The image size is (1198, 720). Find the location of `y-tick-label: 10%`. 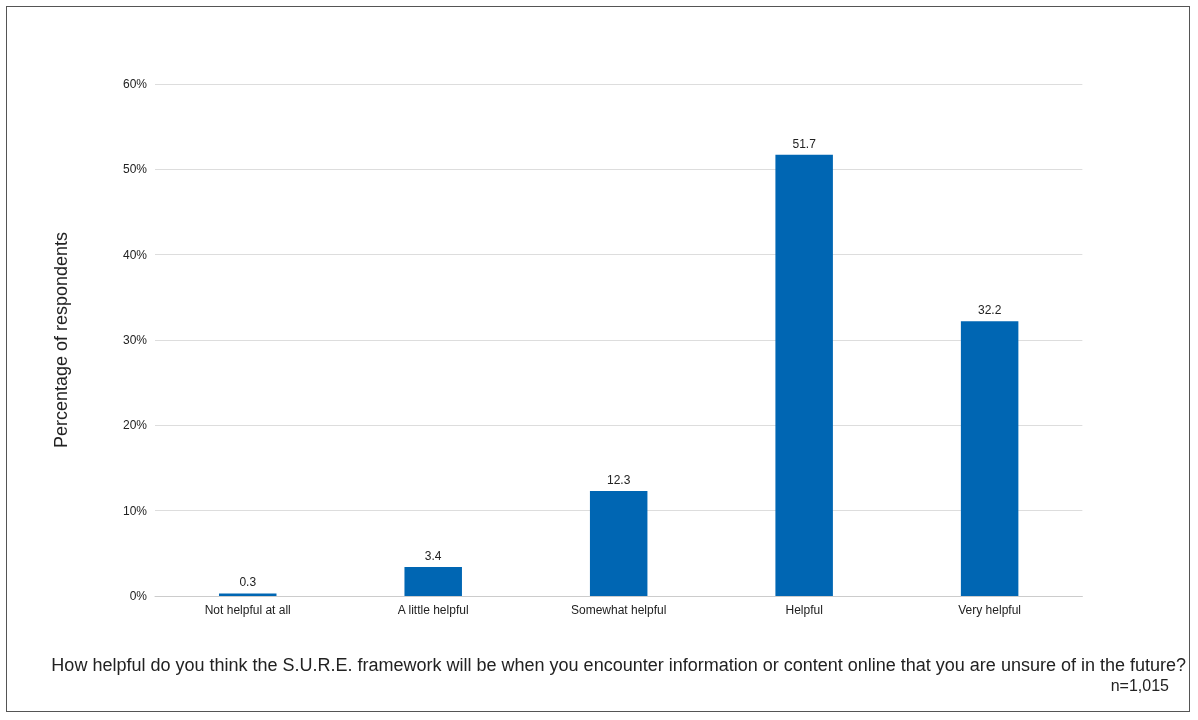

y-tick-label: 10% is located at coordinates (135, 510).